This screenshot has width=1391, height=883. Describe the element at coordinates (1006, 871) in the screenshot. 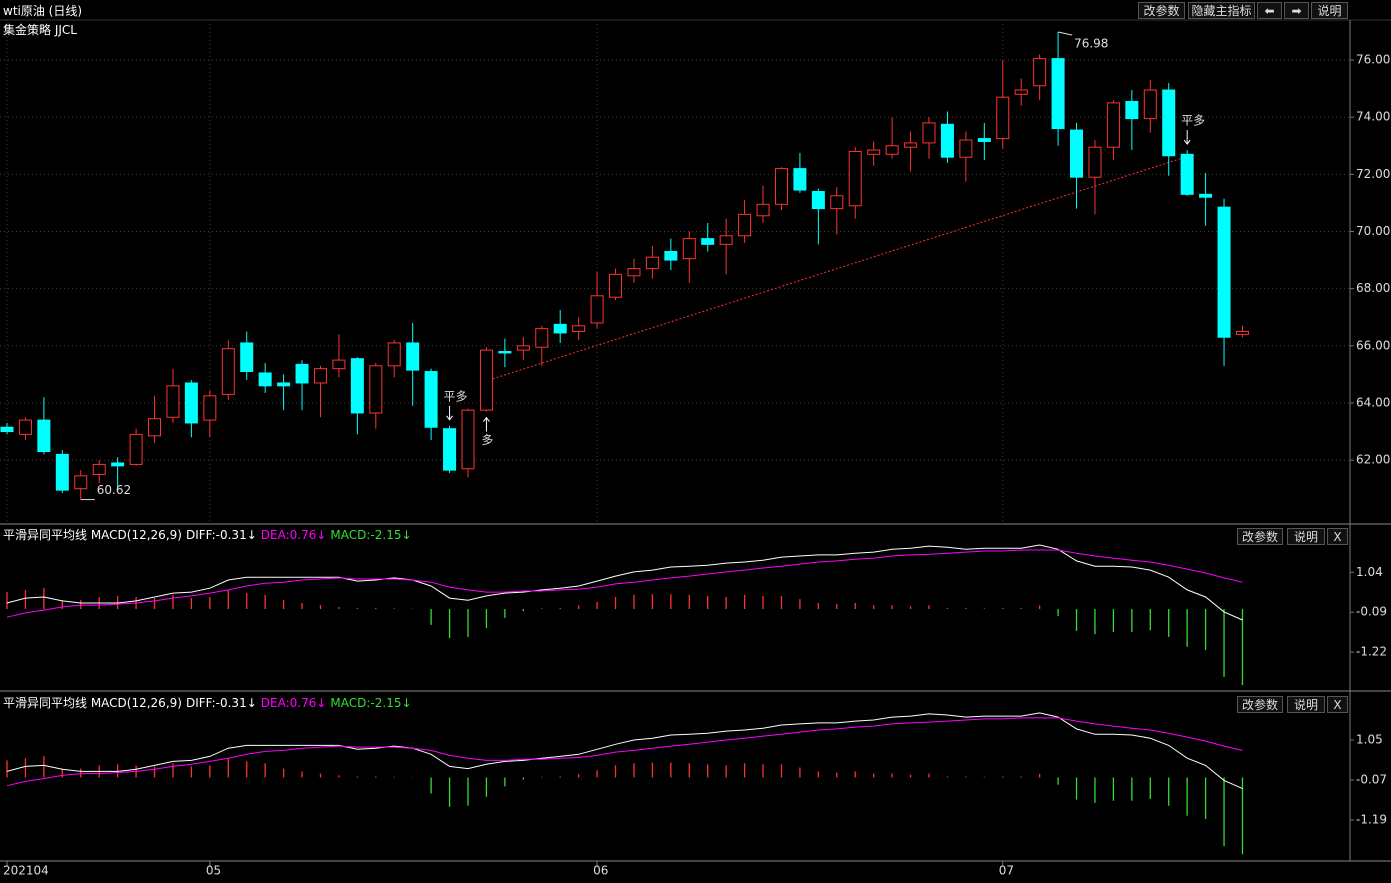

I see `x-tick-label: 07` at that location.